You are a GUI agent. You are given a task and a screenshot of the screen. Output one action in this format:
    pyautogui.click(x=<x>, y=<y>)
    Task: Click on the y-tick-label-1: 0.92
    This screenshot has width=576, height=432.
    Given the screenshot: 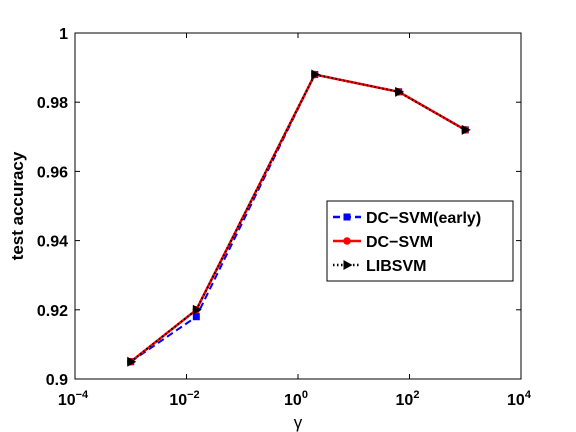 What is the action you would take?
    pyautogui.click(x=52, y=311)
    